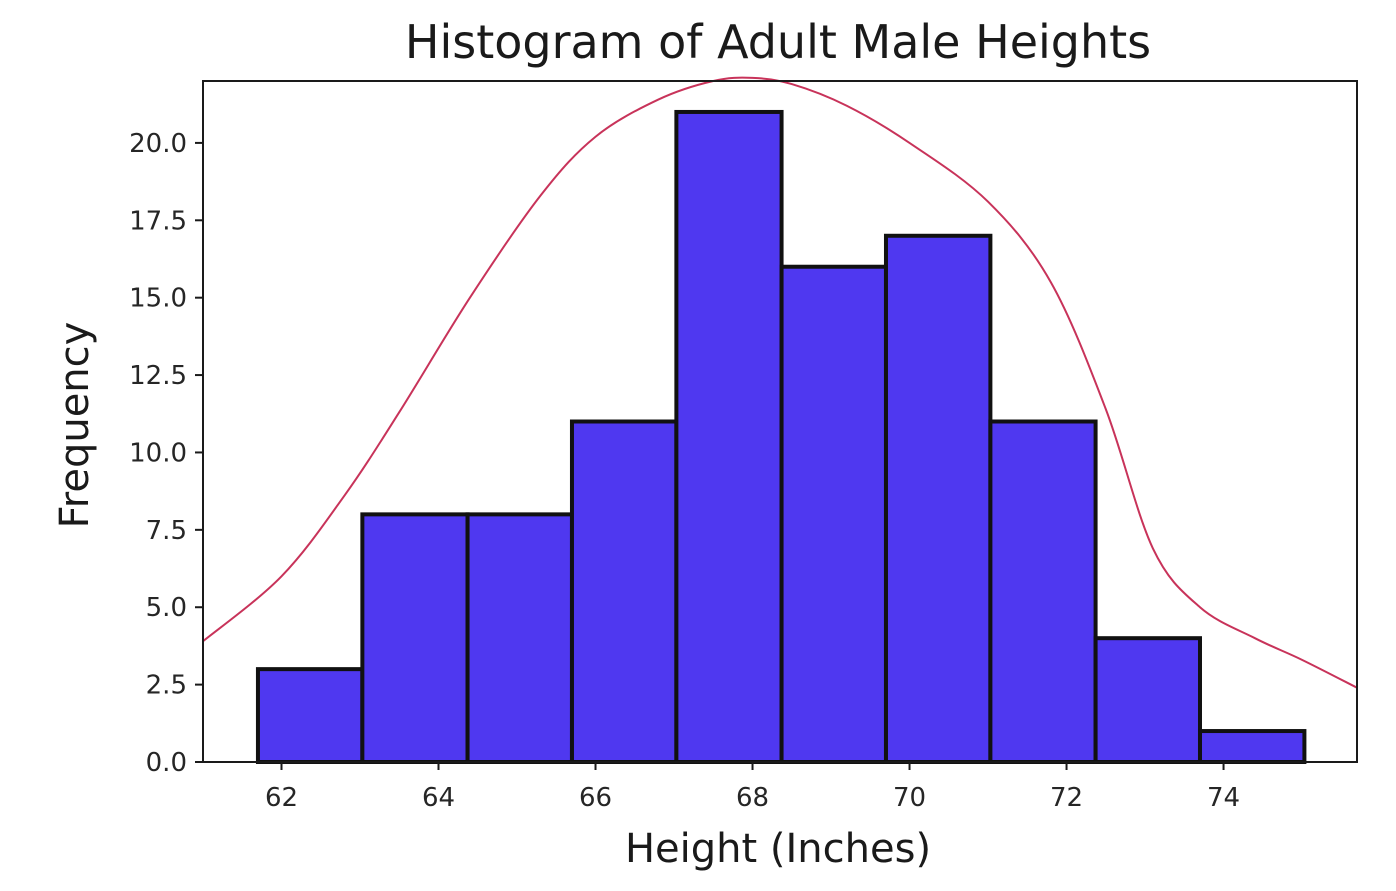  What do you see at coordinates (778, 849) in the screenshot?
I see `x-axis-label: Height (Inches)` at bounding box center [778, 849].